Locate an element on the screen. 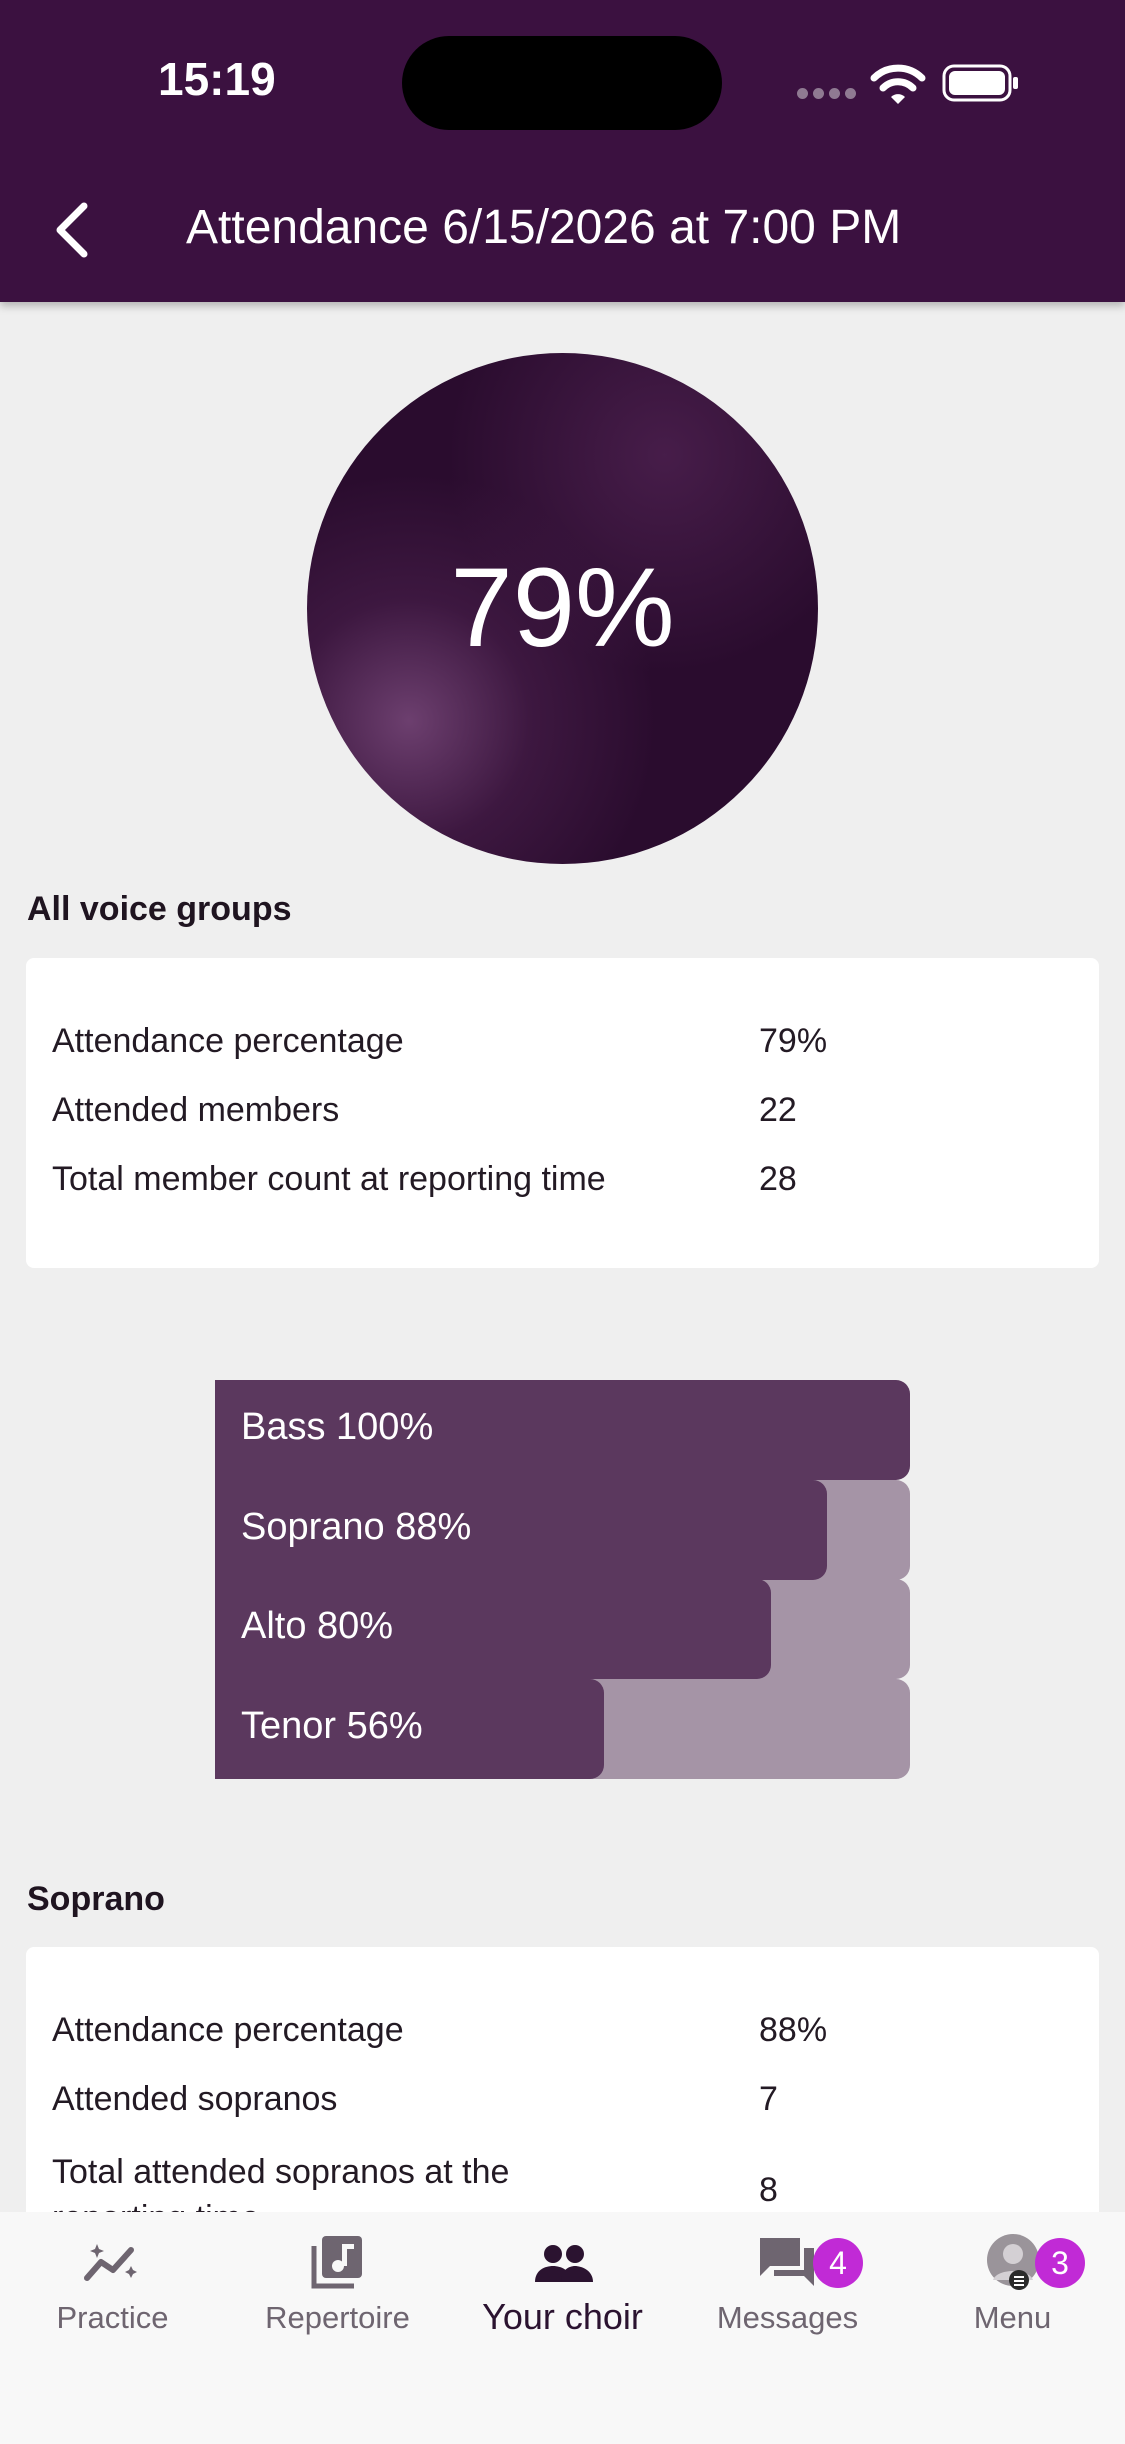 Image resolution: width=1125 pixels, height=2444 pixels. stat-label-line: Total attended sopranos at the is located at coordinates (281, 2172).